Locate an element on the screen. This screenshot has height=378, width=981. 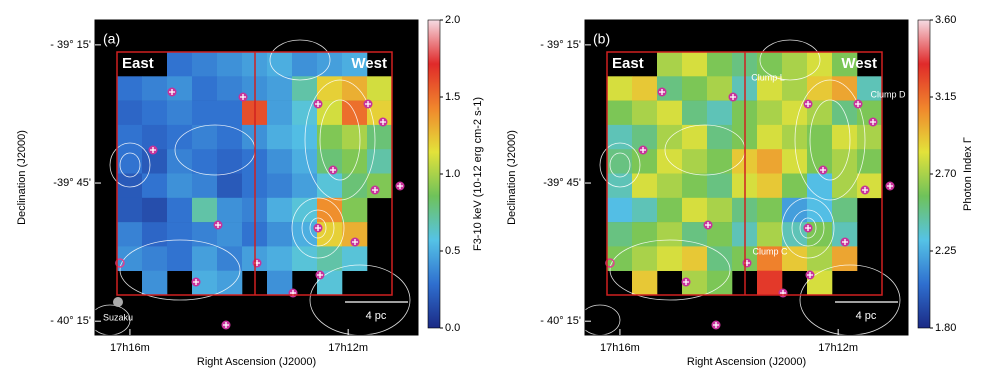
point-marker is located at coordinates (610, 263).